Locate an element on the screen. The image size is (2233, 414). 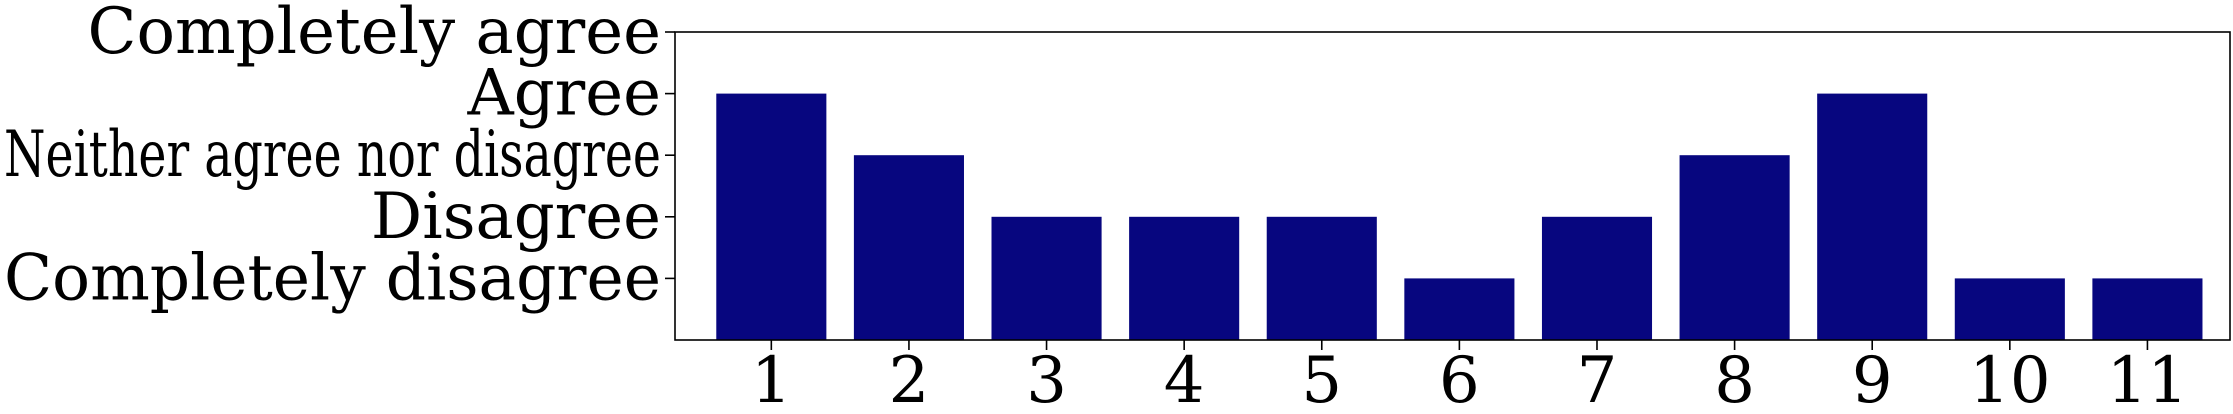
y-tick-label: Disagree is located at coordinates (516, 217).